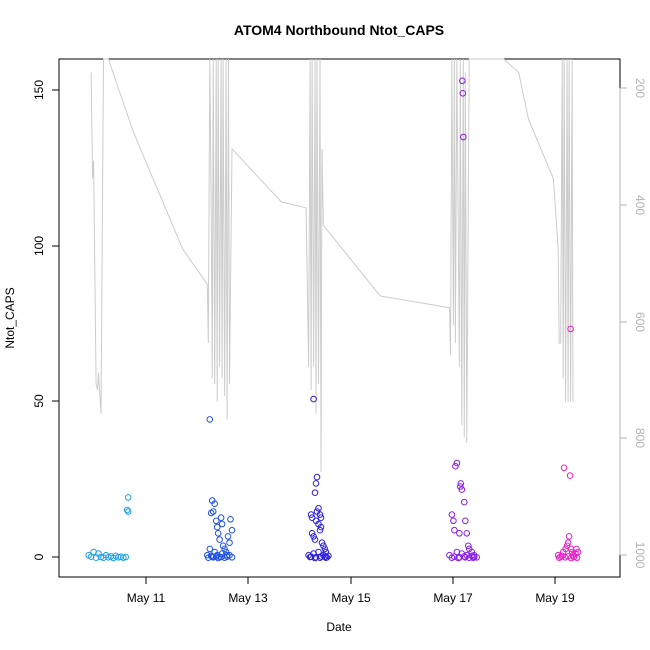 This screenshot has width=650, height=650. What do you see at coordinates (39, 90) in the screenshot?
I see `y-tick-label: 150` at bounding box center [39, 90].